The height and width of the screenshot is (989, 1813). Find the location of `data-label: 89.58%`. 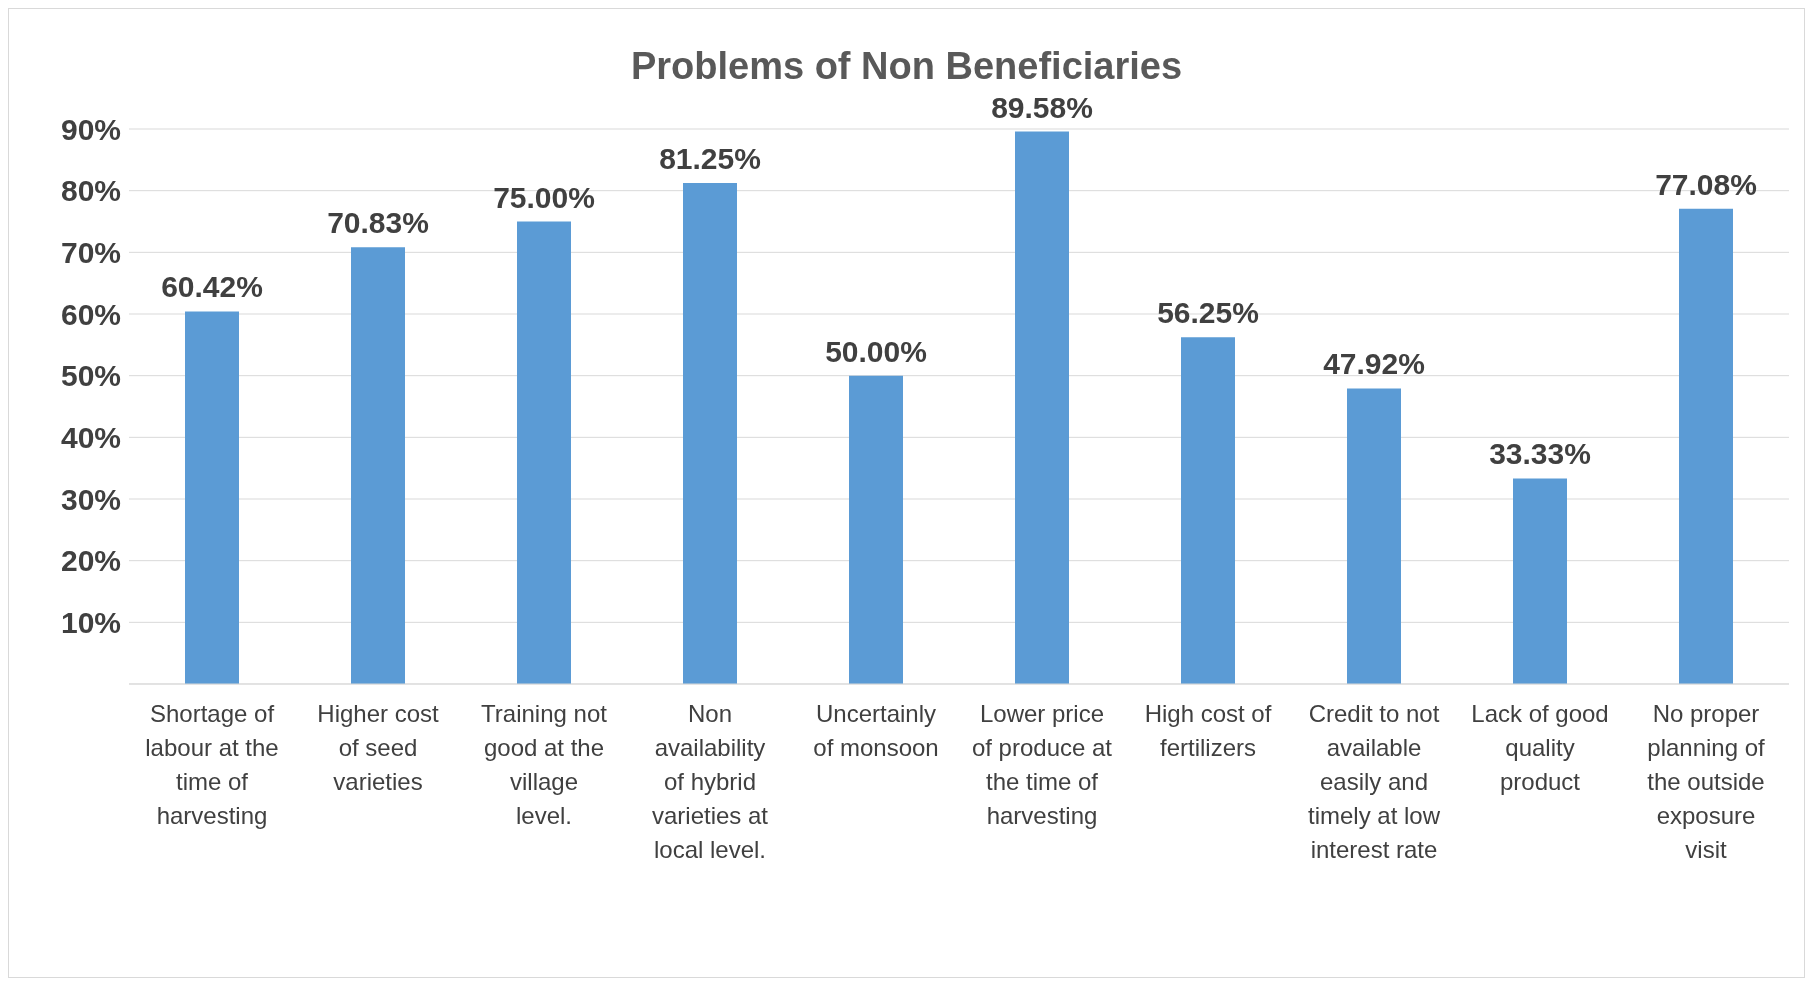

data-label: 89.58% is located at coordinates (1042, 107).